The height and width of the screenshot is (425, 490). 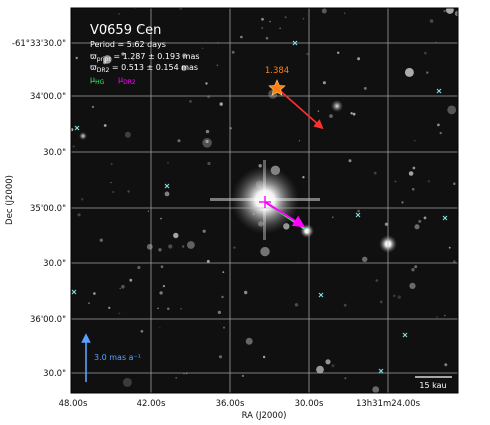 I want to click on target-marker, so click(x=265, y=202).